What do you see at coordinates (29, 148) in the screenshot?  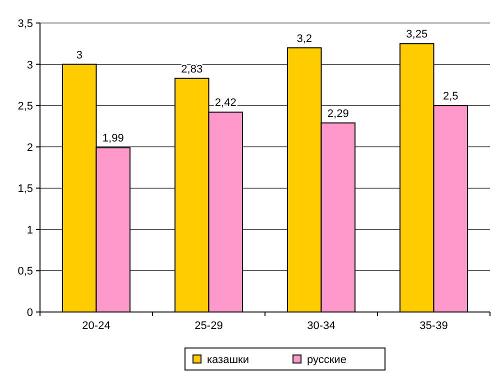 I see `y-tick-label: 2` at bounding box center [29, 148].